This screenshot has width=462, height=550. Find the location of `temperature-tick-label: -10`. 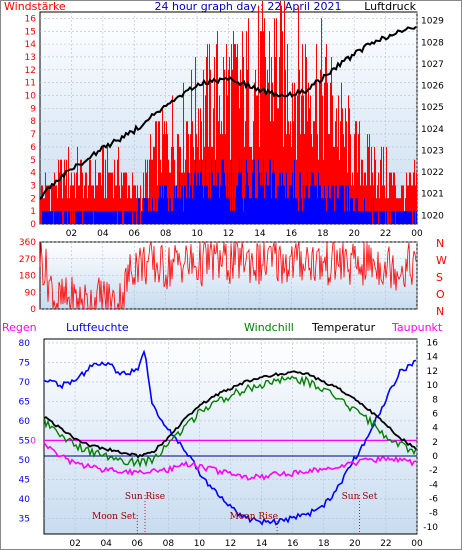

temperature-tick-label: -10 is located at coordinates (430, 528).